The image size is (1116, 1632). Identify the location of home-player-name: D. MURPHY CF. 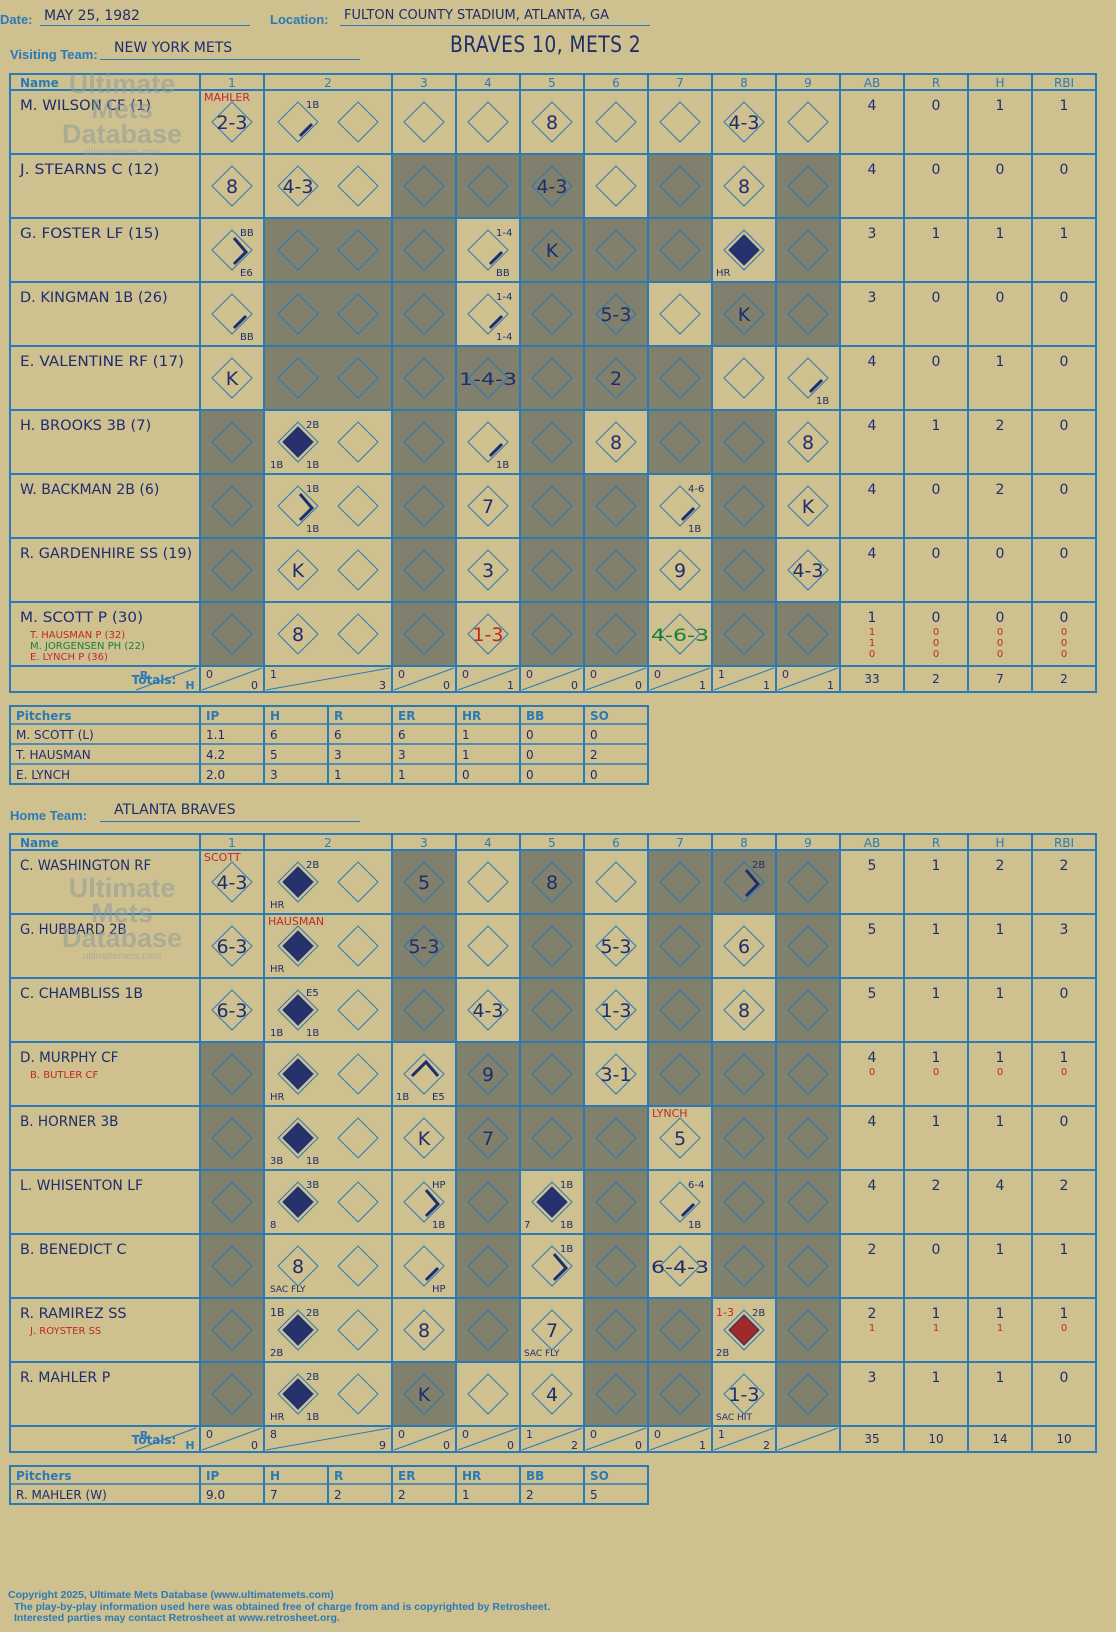
(69, 1058).